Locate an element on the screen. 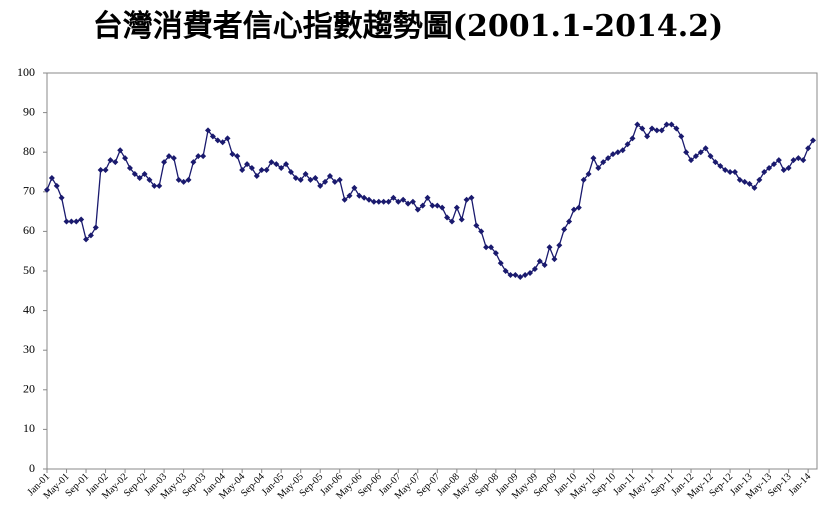  y-tick-label: 30 is located at coordinates (29, 349).